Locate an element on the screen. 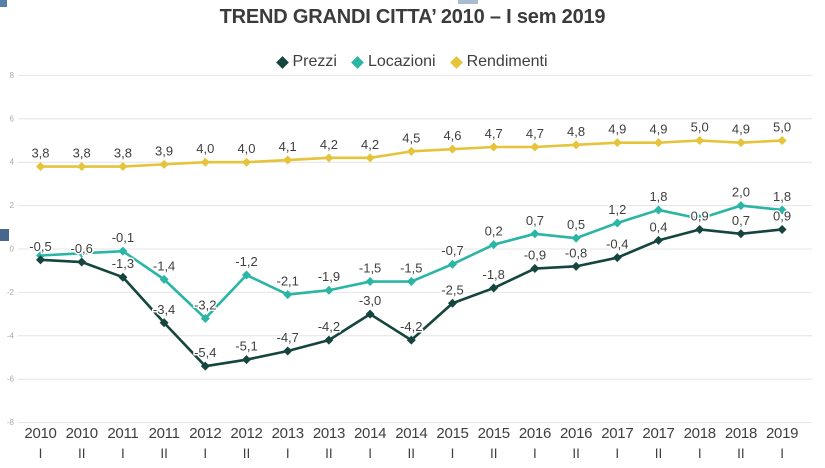  data-label-prezzi: -4,2 is located at coordinates (329, 326).